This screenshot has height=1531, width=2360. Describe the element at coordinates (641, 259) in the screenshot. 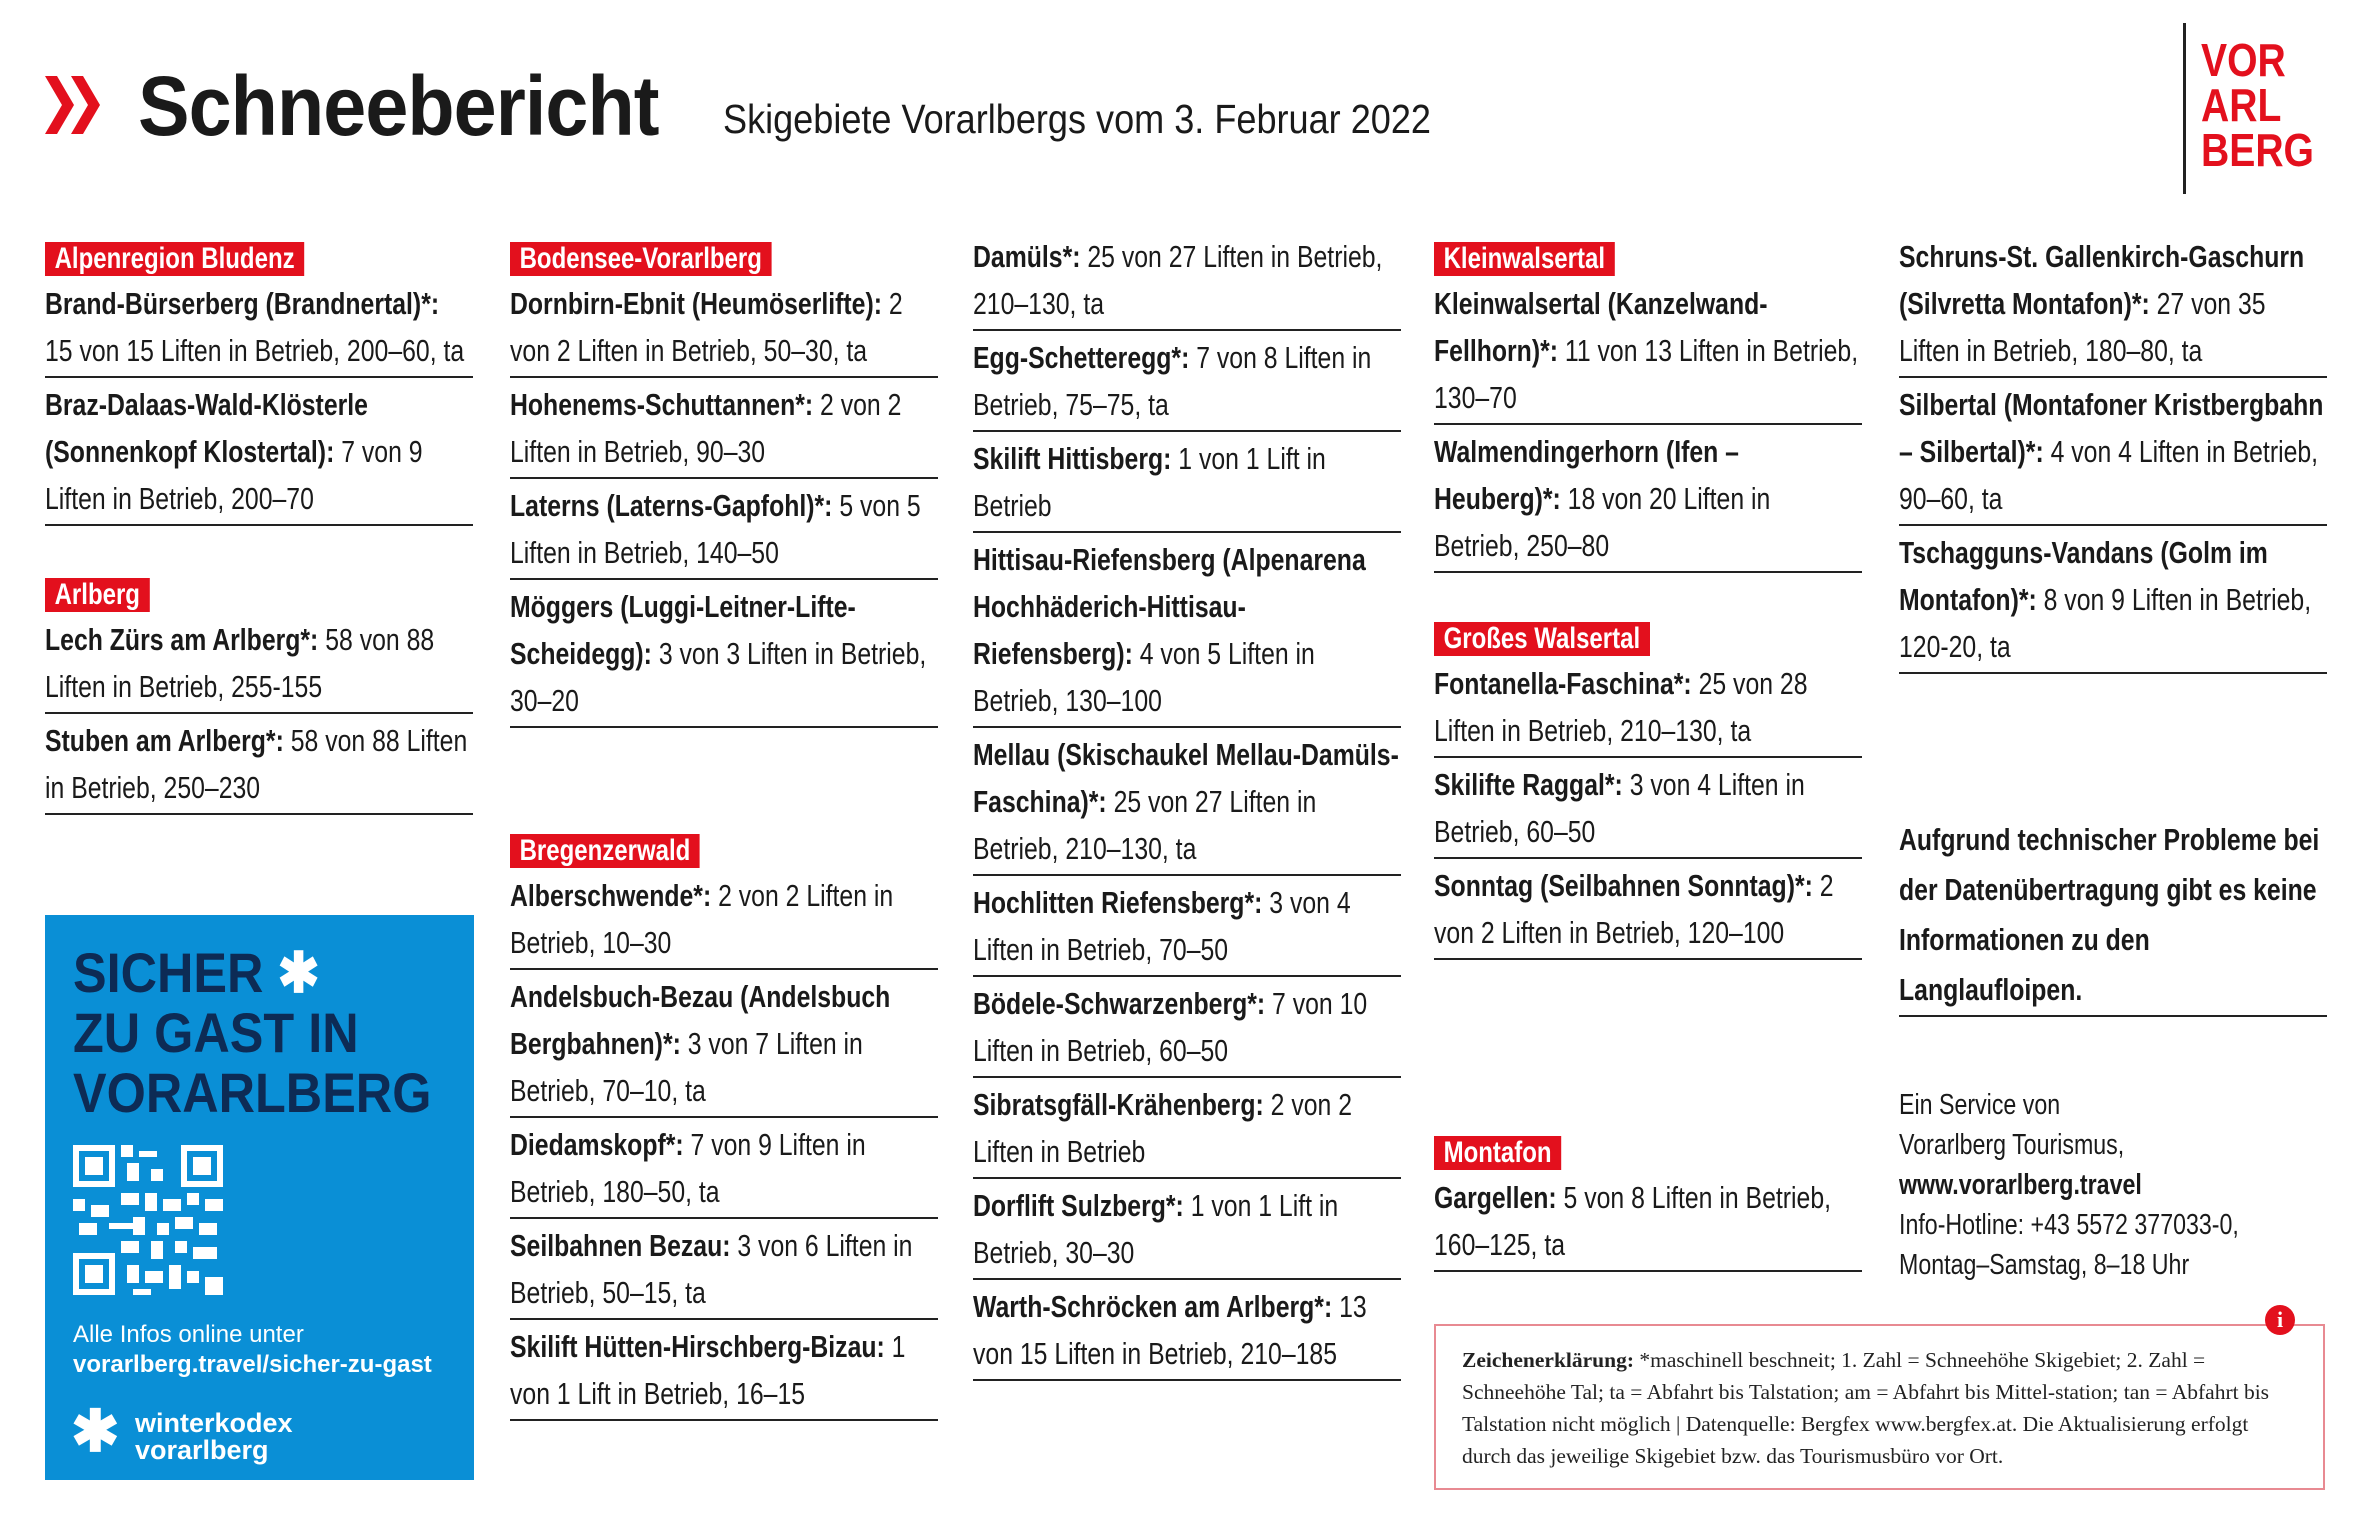

I see `section-header: Bodensee-Vorarlberg` at that location.